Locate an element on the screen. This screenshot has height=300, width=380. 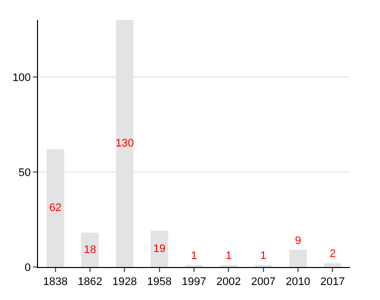
x-tick-label: 2010 is located at coordinates (298, 282).